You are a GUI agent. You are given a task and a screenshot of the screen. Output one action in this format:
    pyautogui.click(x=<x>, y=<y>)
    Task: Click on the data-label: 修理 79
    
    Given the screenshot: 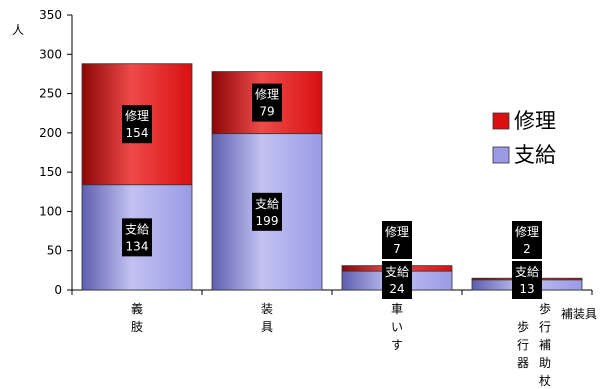 What is the action you would take?
    pyautogui.click(x=267, y=102)
    